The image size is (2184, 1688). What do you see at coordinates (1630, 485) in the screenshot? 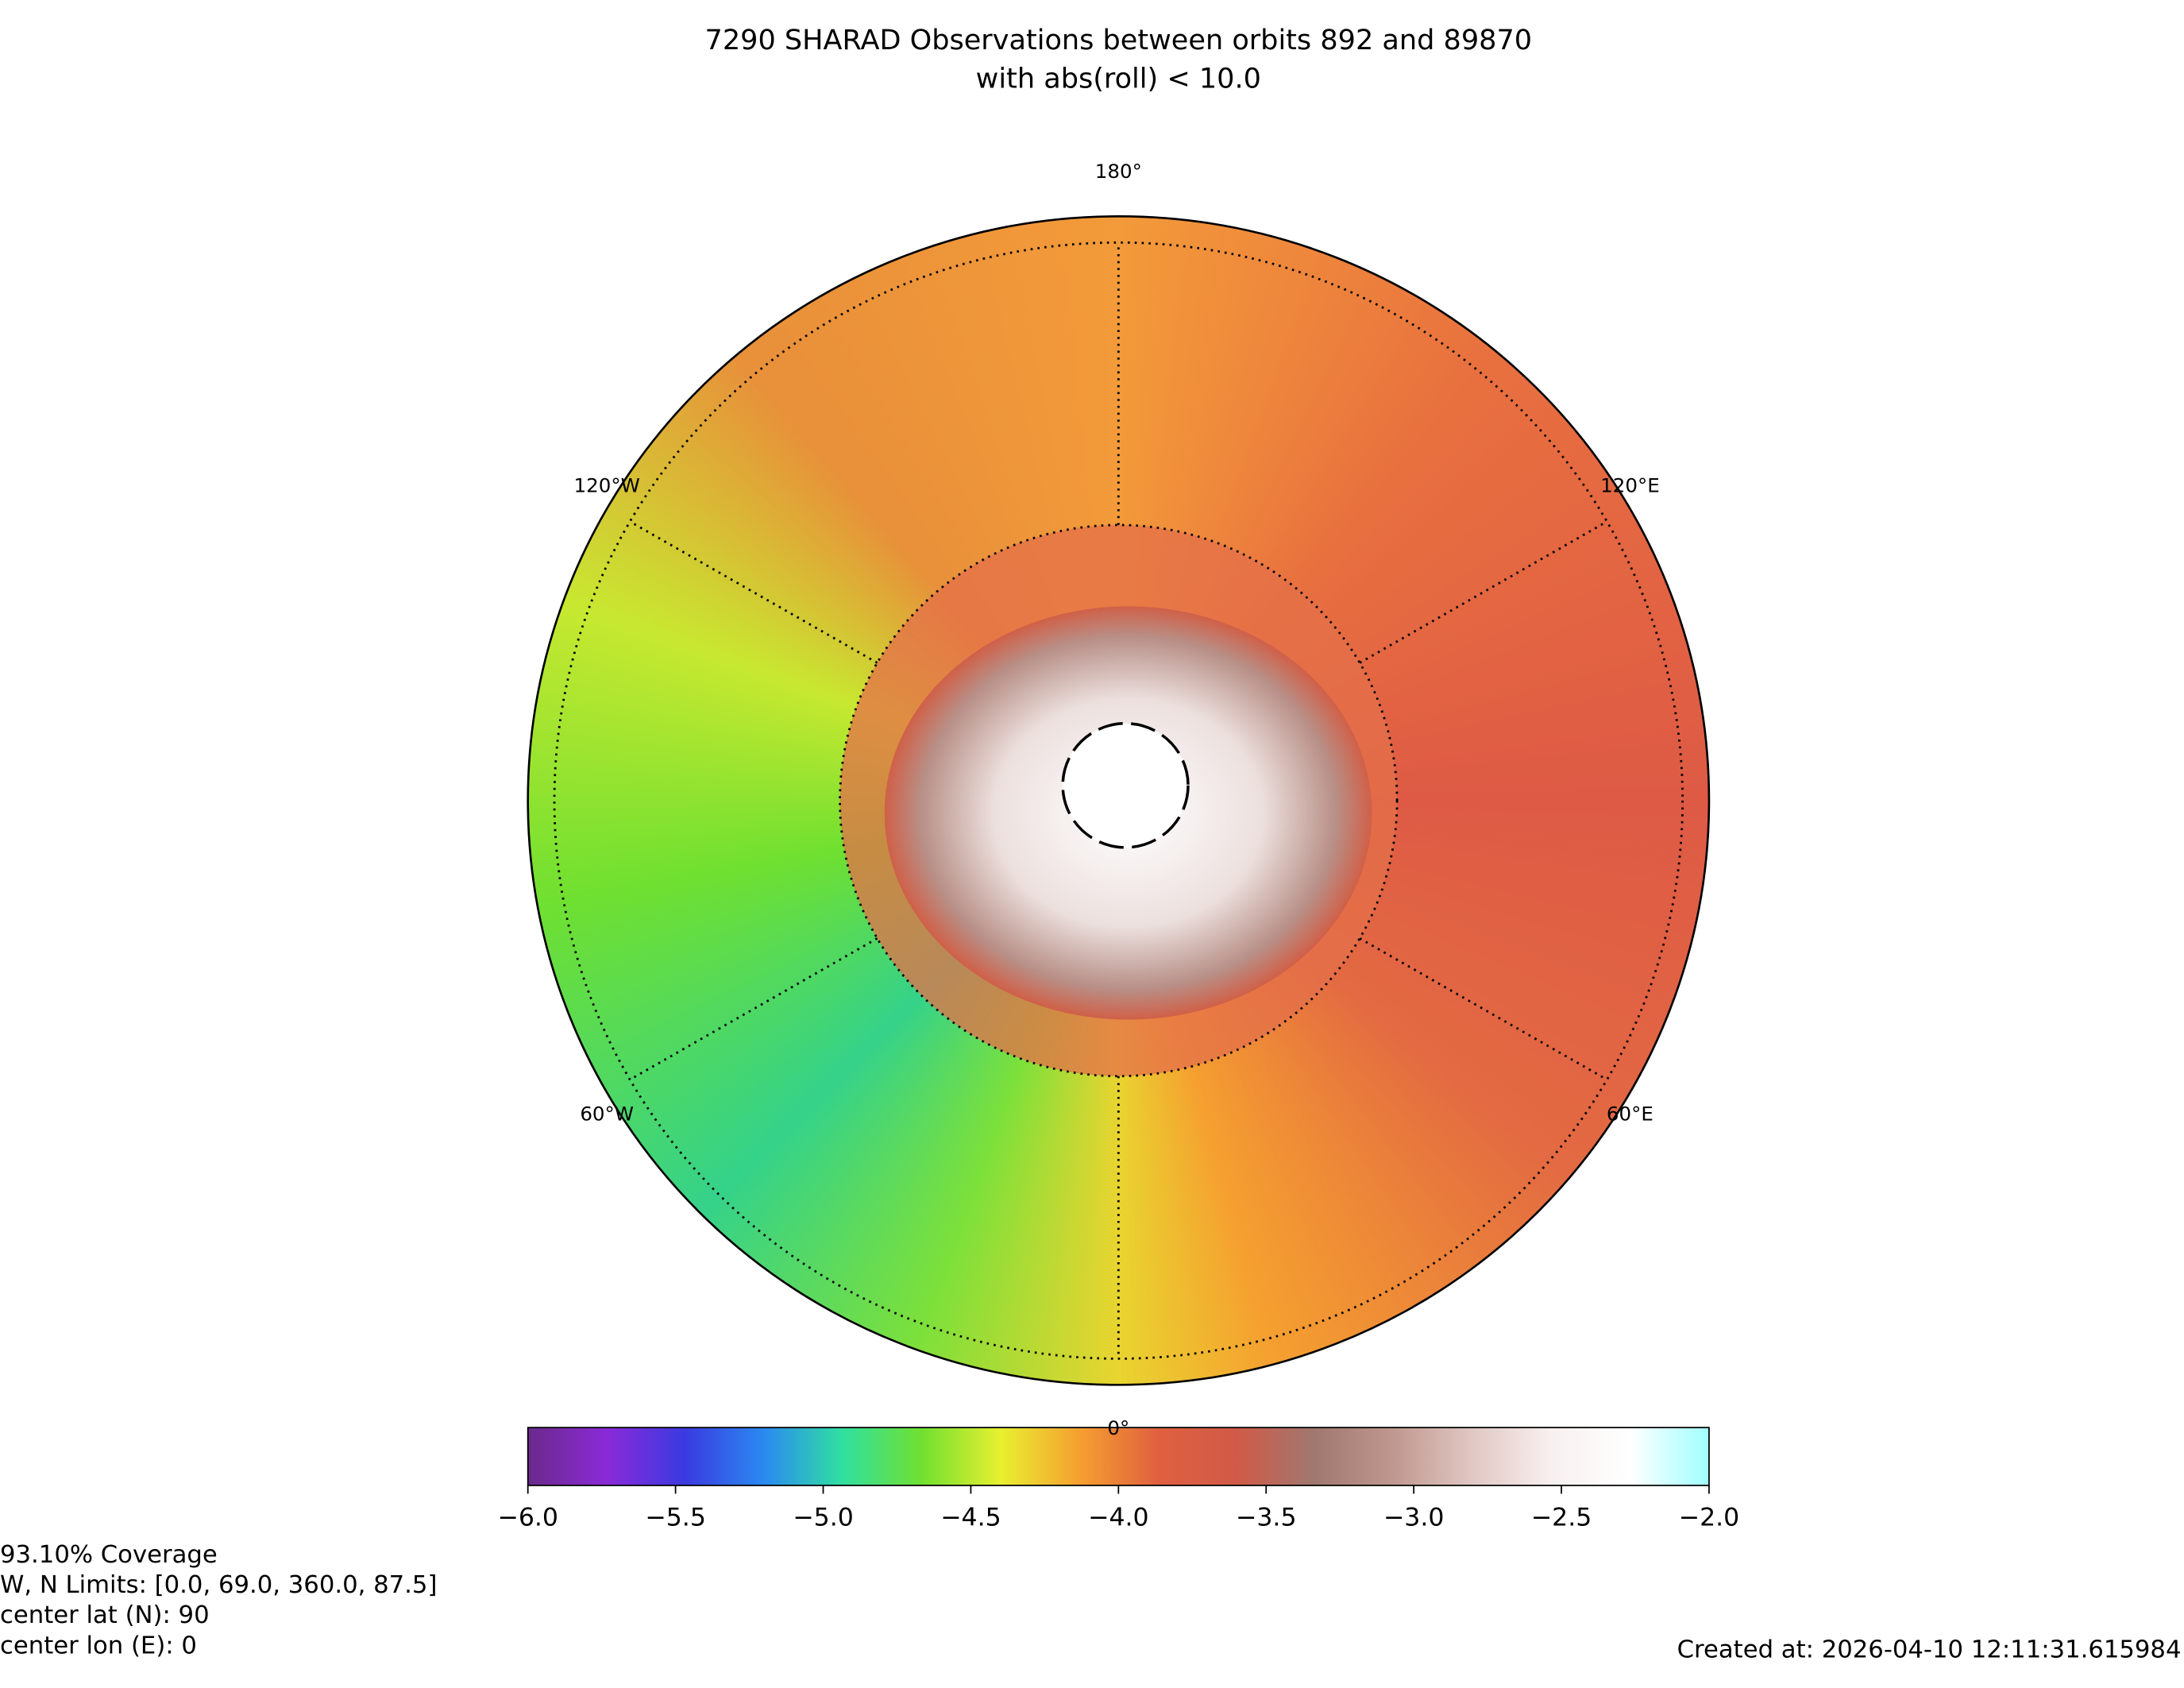
I see `meridian-label: 120°E` at bounding box center [1630, 485].